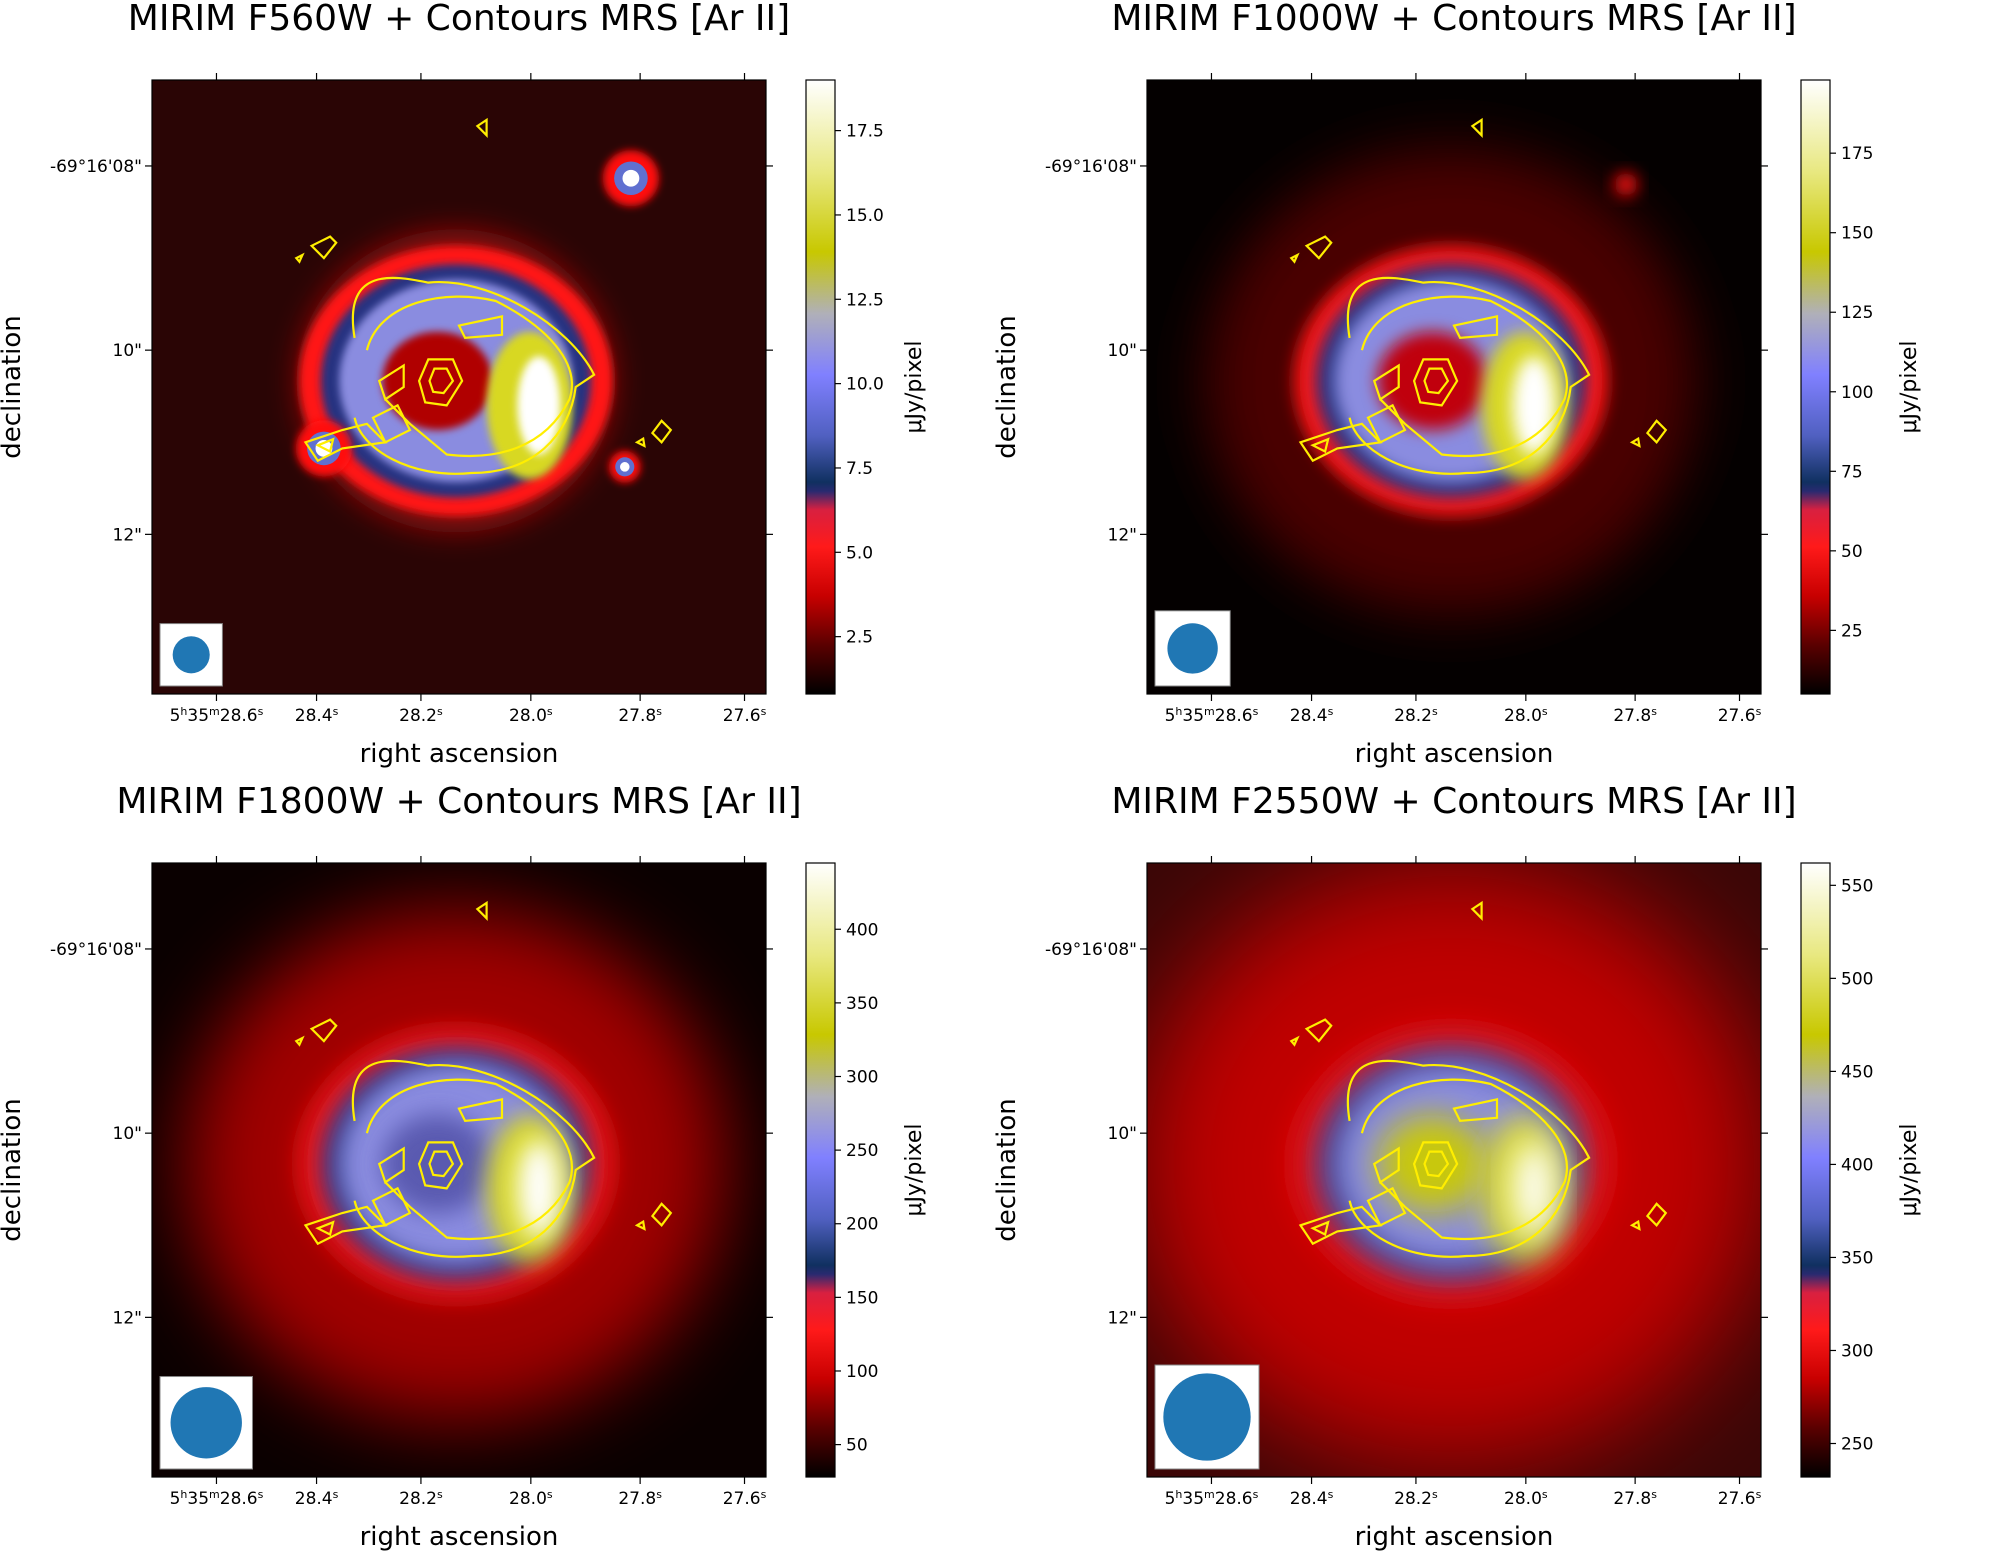 This screenshot has width=1989, height=1566. I want to click on colorbar-tick-label: 350, so click(1857, 1258).